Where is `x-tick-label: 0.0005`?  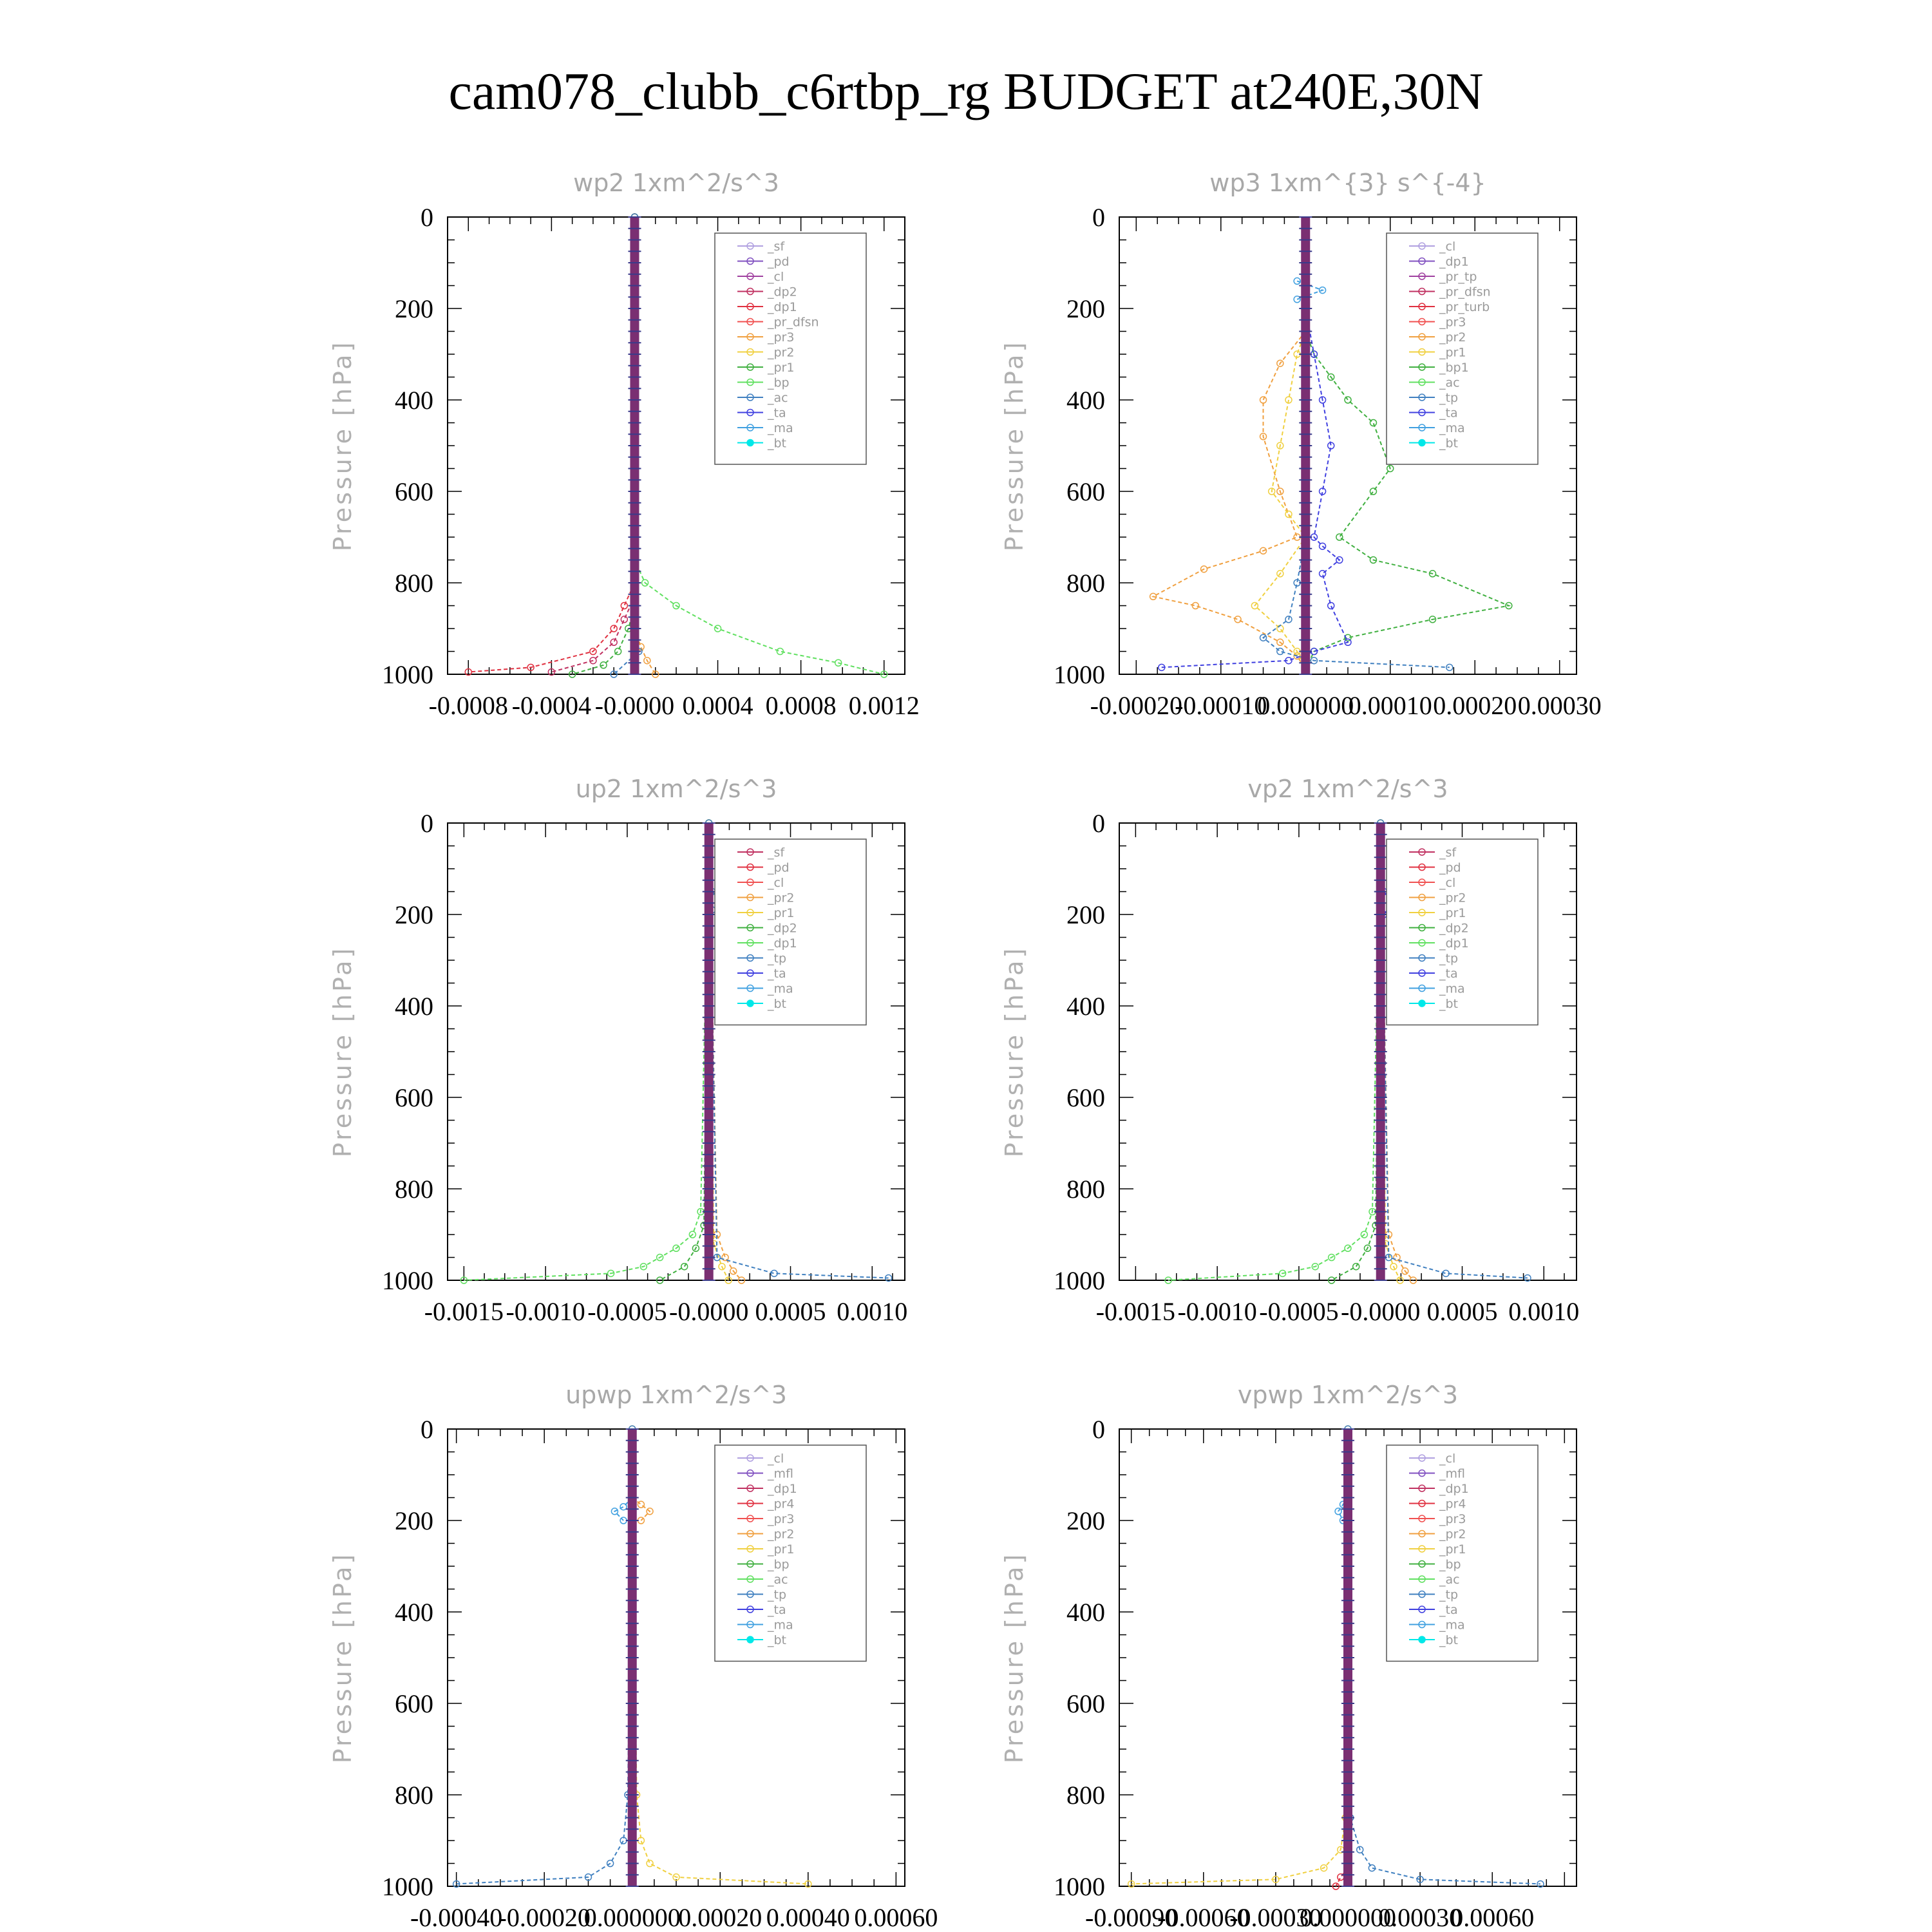
x-tick-label: 0.0005 is located at coordinates (790, 1311).